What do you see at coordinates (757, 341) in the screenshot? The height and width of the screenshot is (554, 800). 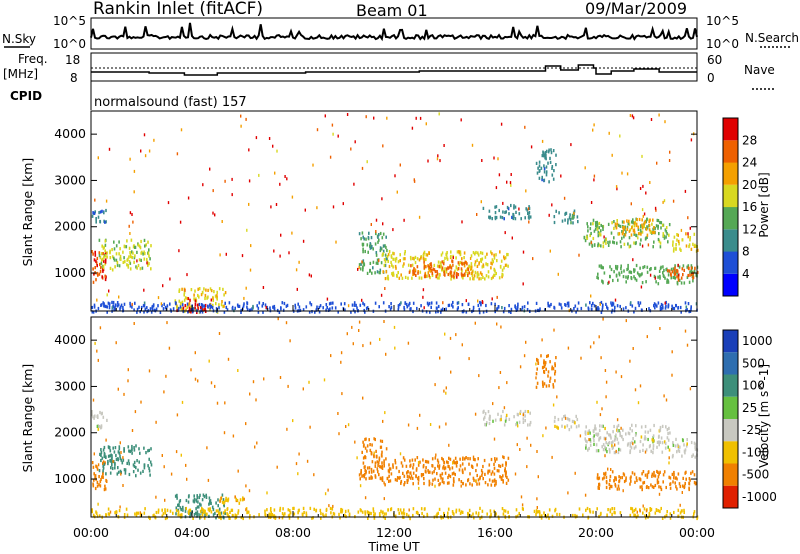 I see `colorbar-tick-label: 1000` at bounding box center [757, 341].